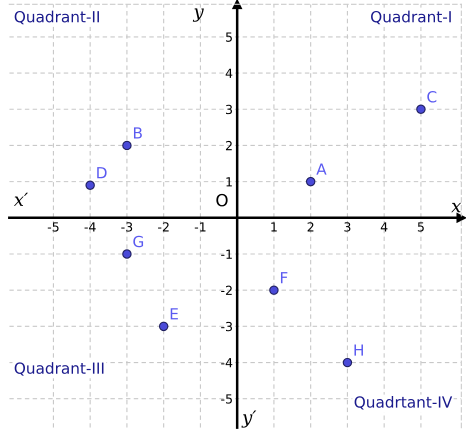 This screenshot has height=432, width=466. Describe the element at coordinates (226, 327) in the screenshot. I see `y-tick-label: -3` at that location.